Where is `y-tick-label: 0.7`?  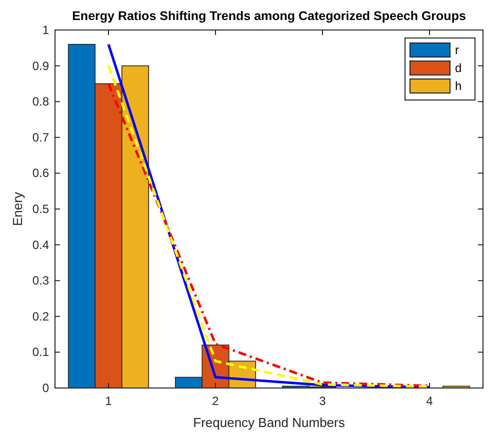 y-tick-label: 0.7 is located at coordinates (41, 137).